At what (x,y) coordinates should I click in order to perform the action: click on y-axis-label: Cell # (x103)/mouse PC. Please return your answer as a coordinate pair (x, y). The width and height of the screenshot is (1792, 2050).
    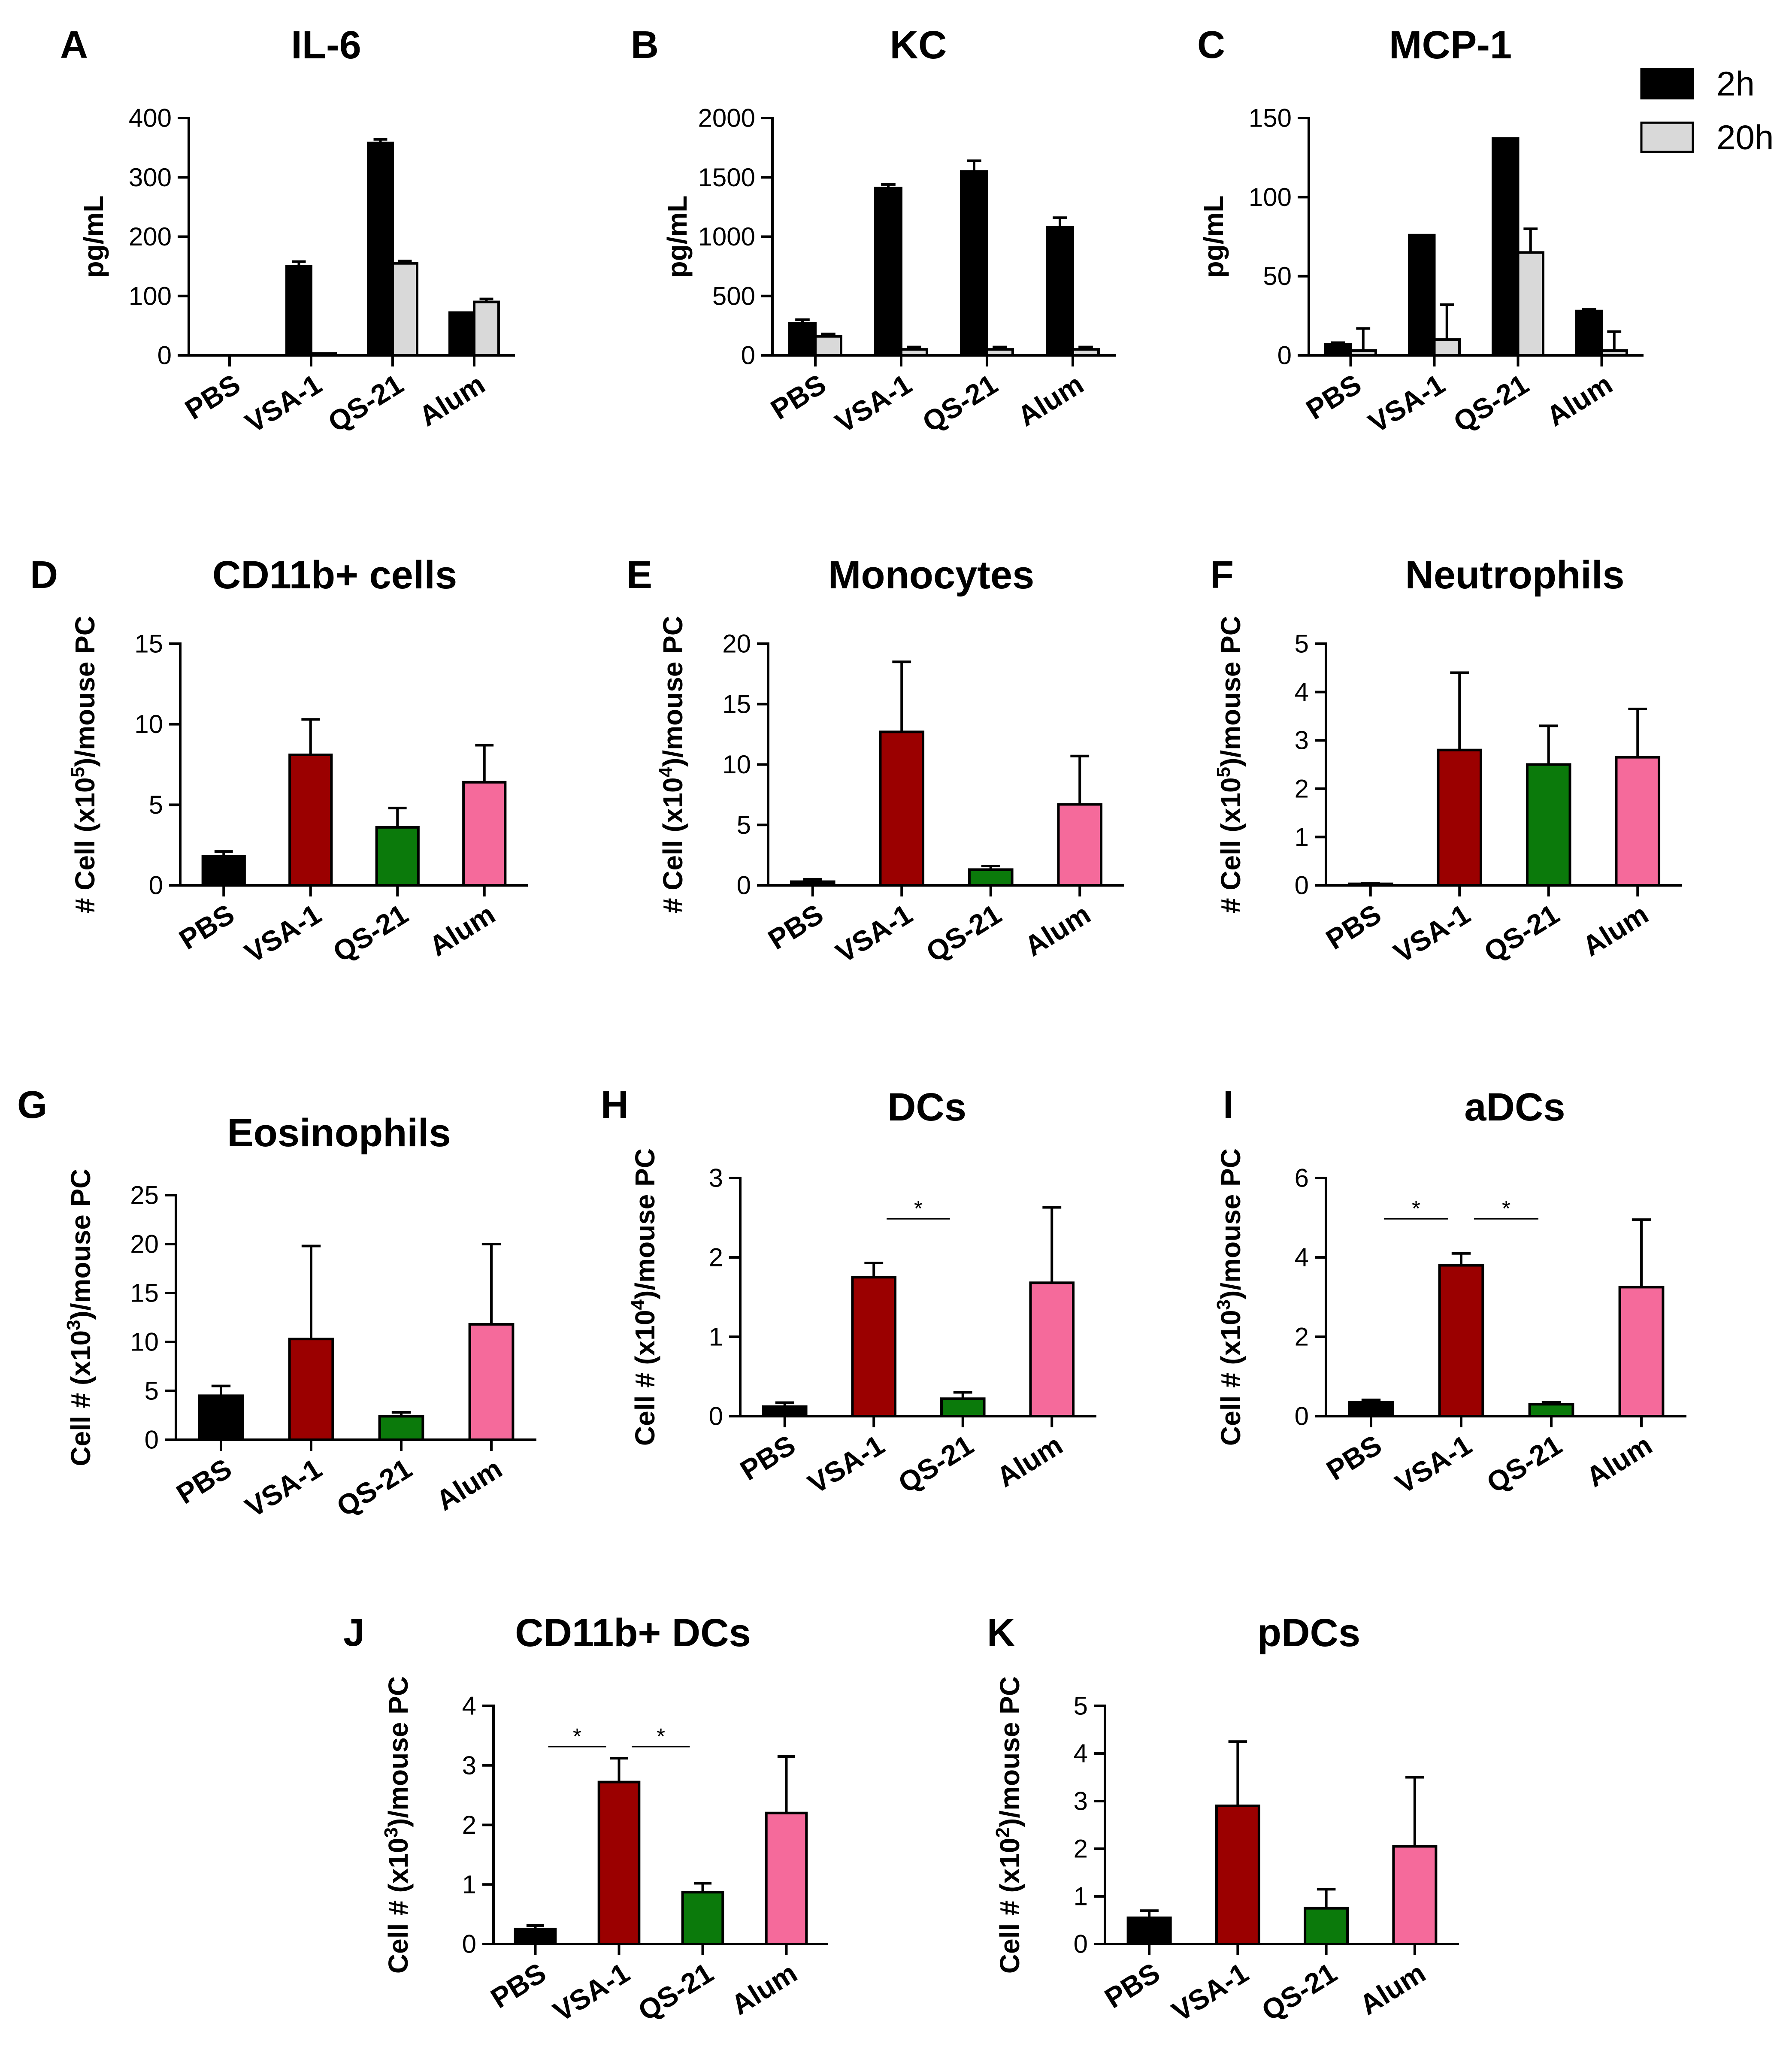
    Looking at the image, I should click on (1229, 1297).